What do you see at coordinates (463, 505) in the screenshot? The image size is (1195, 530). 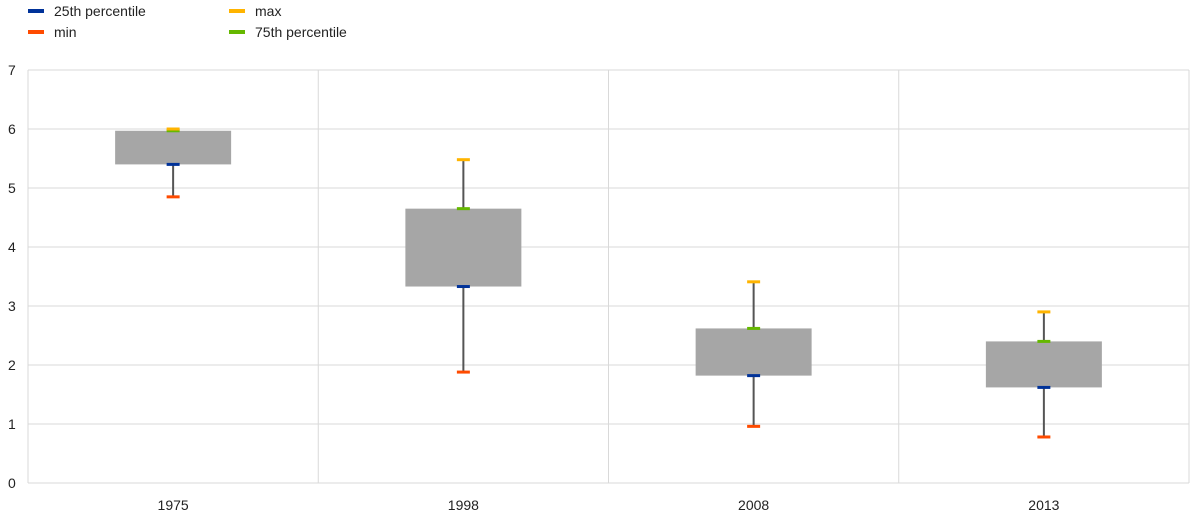 I see `x-tick-label: 1998` at bounding box center [463, 505].